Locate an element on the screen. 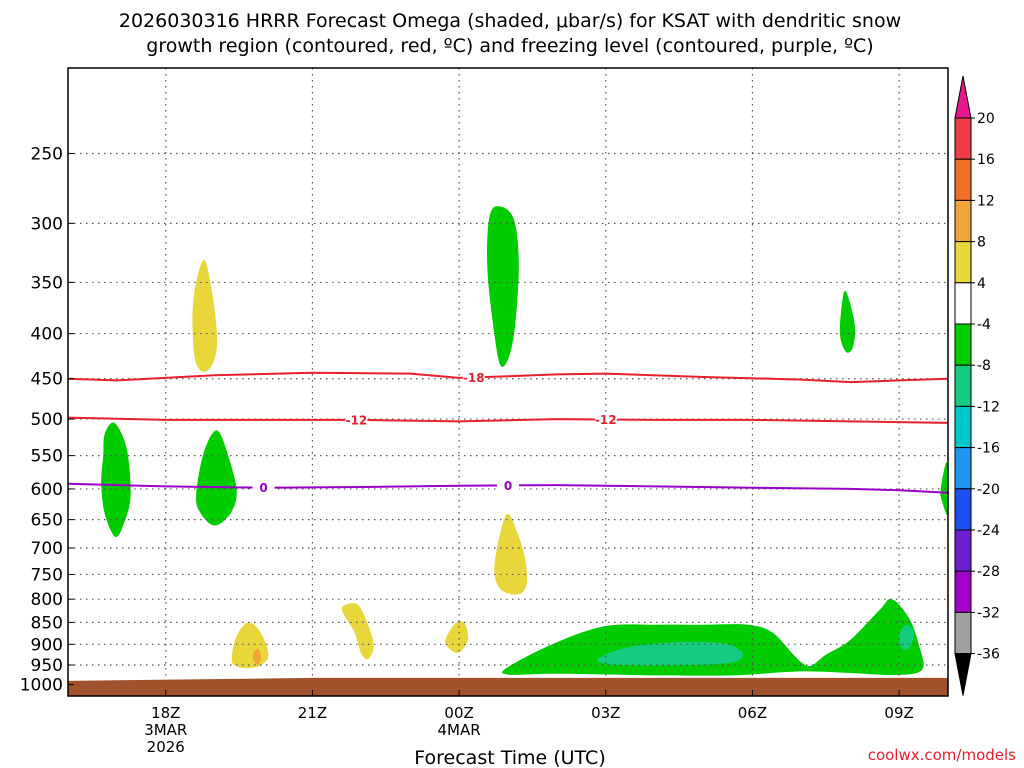 The width and height of the screenshot is (1024, 768). contour-line--12 is located at coordinates (508, 420).